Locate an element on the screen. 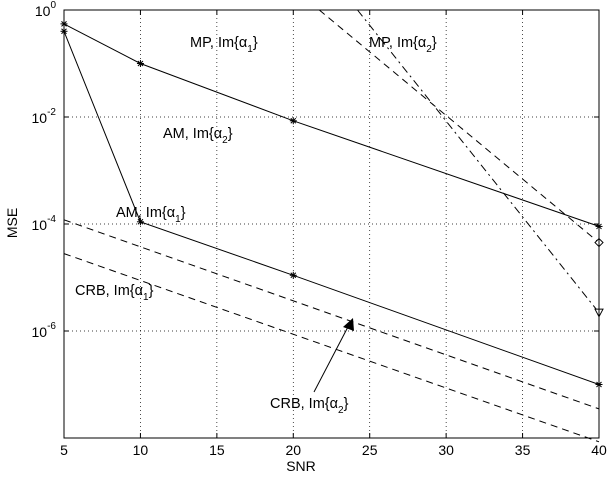  x-tick-label: 10 is located at coordinates (141, 450).